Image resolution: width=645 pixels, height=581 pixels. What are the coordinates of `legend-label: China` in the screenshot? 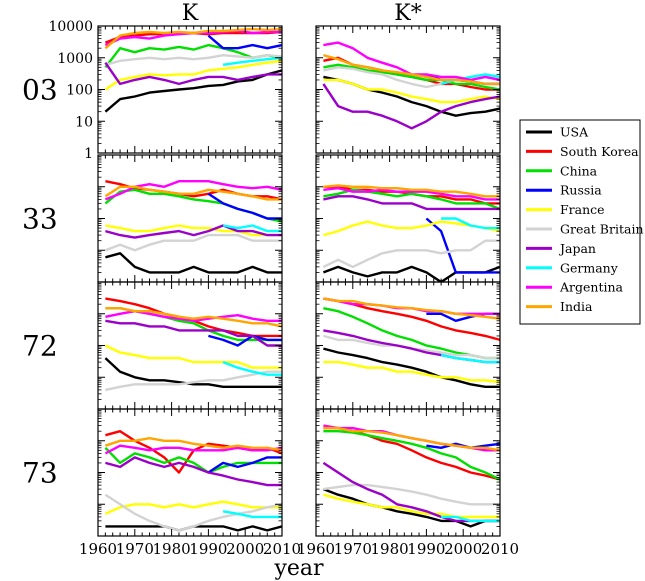 It's located at (579, 170).